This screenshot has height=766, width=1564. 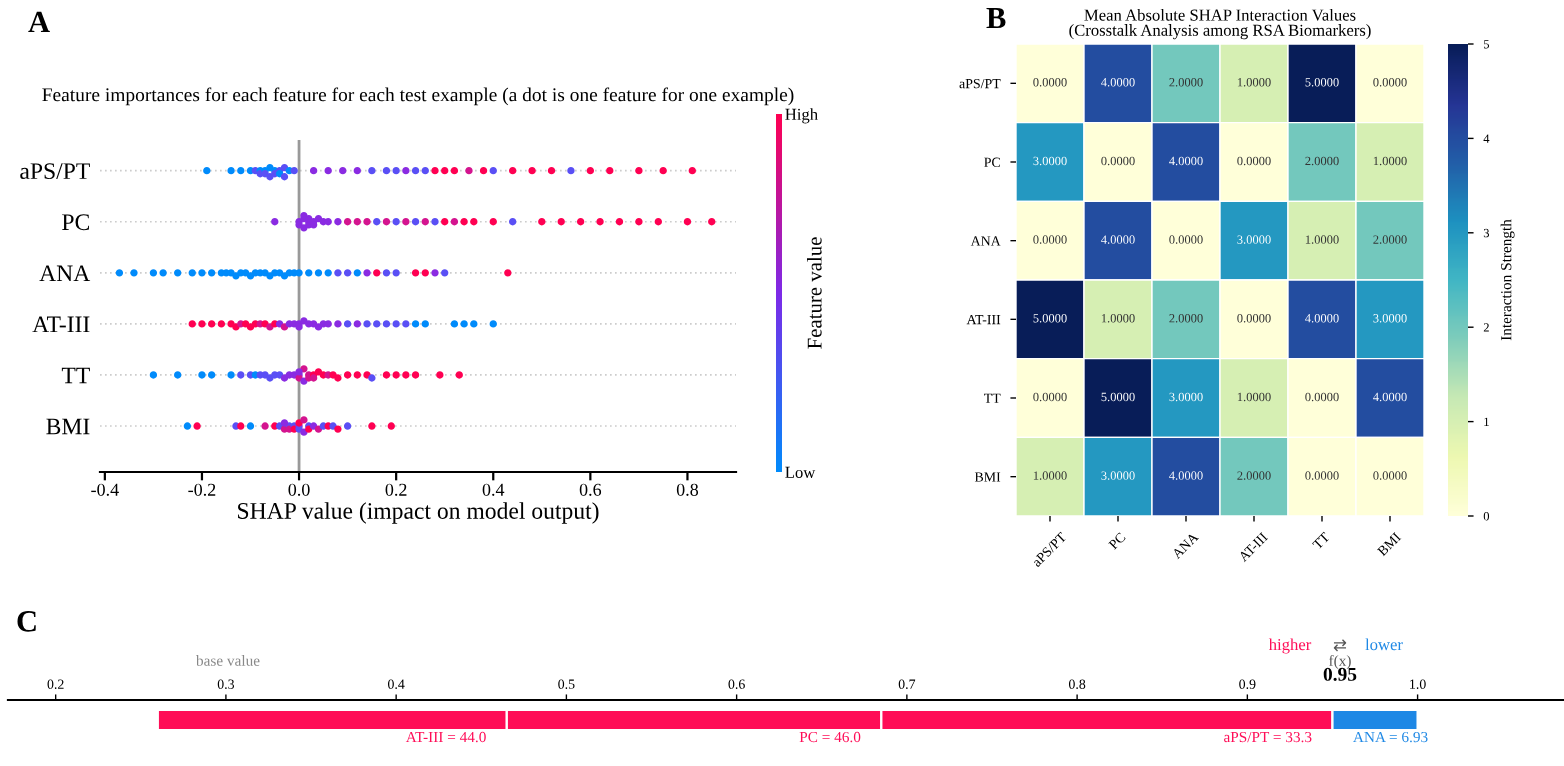 What do you see at coordinates (814, 293) in the screenshot?
I see `color-bar-title: Feature value` at bounding box center [814, 293].